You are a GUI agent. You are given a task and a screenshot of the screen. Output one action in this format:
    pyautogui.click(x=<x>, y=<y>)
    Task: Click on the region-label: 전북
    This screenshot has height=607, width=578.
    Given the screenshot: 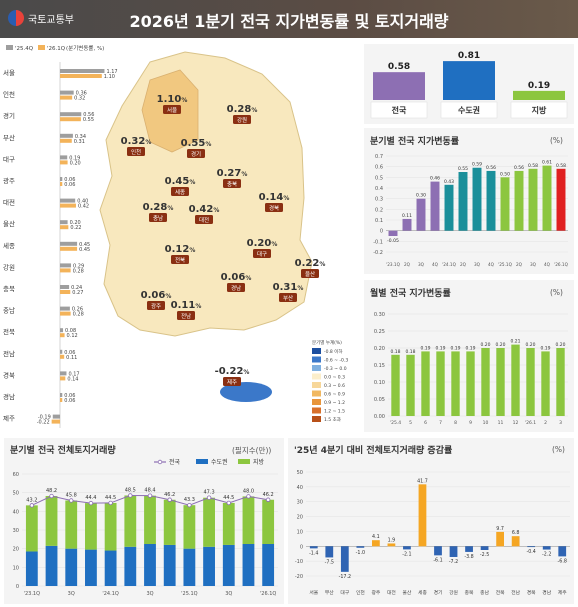 What is the action you would take?
    pyautogui.click(x=9, y=331)
    